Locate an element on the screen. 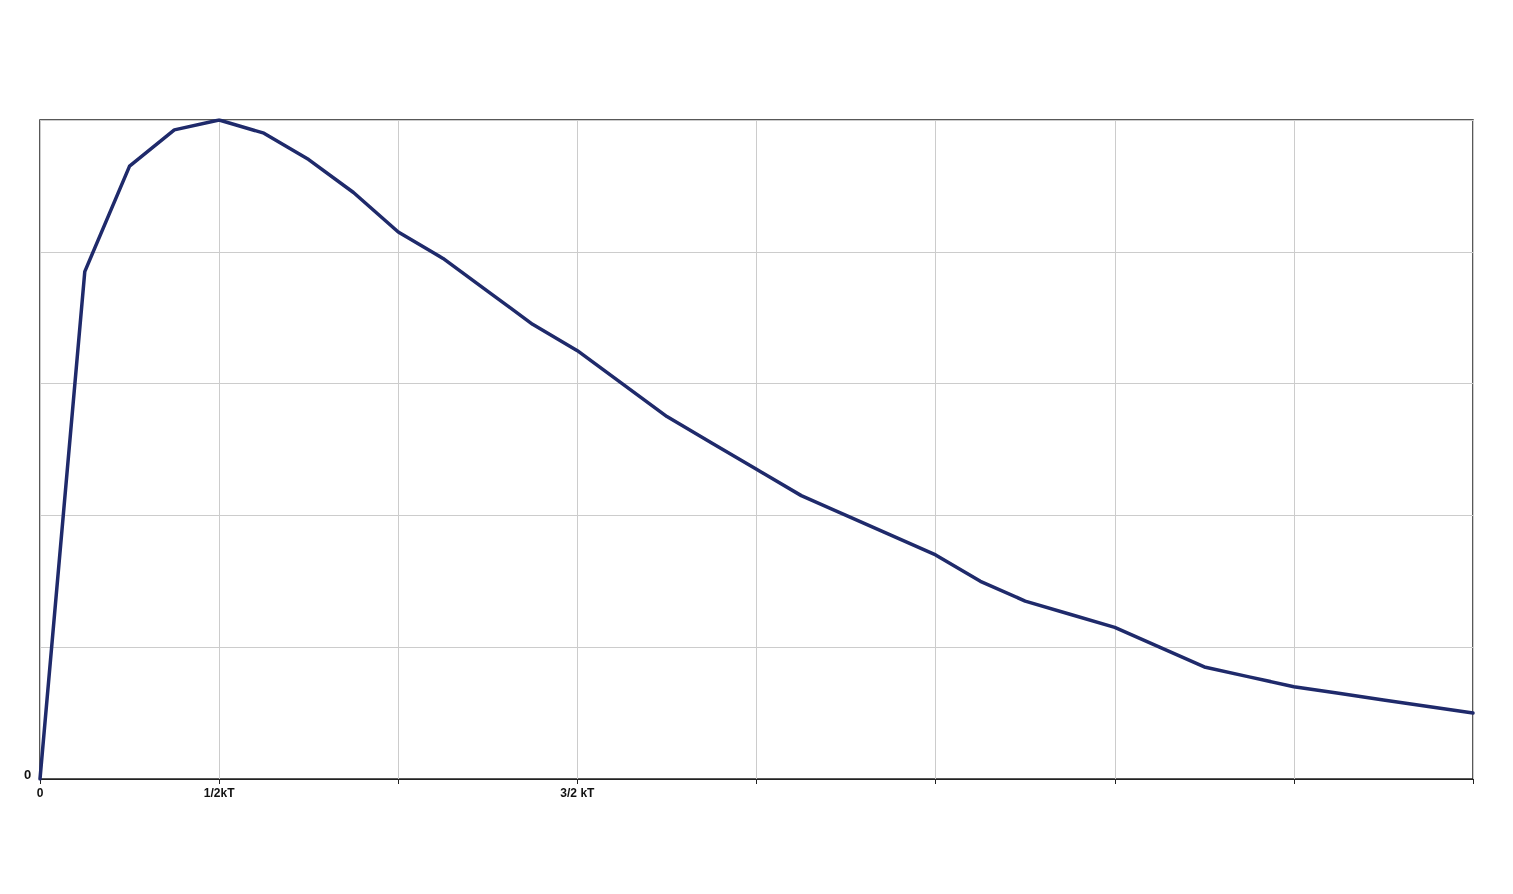 This screenshot has width=1513, height=894. x-tick-label: 3/2 kT is located at coordinates (578, 793).